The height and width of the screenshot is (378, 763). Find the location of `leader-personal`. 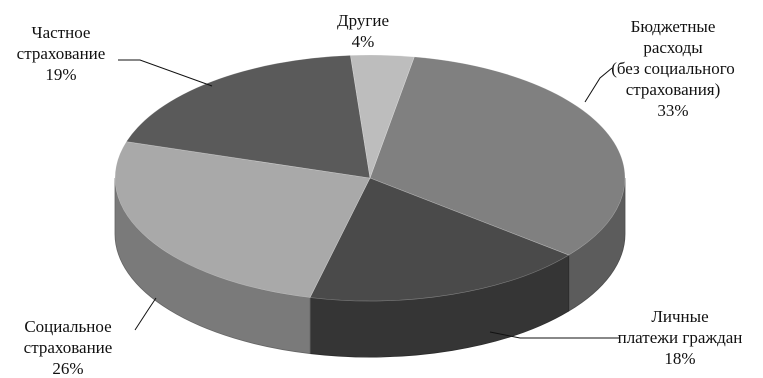

leader-personal is located at coordinates (554, 335).